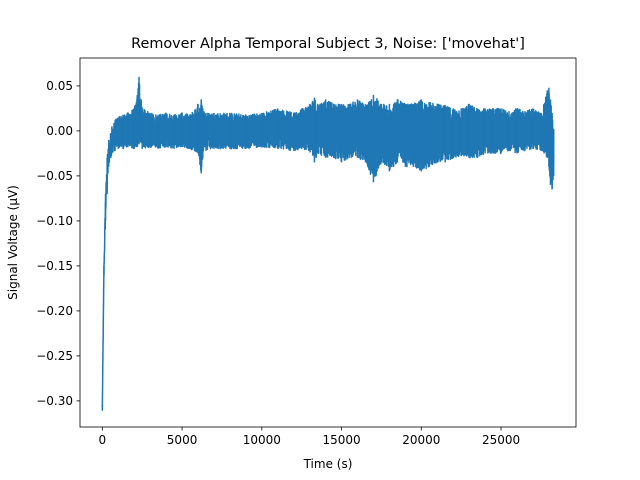  Describe the element at coordinates (182, 440) in the screenshot. I see `x-tick-label: 5000` at that location.